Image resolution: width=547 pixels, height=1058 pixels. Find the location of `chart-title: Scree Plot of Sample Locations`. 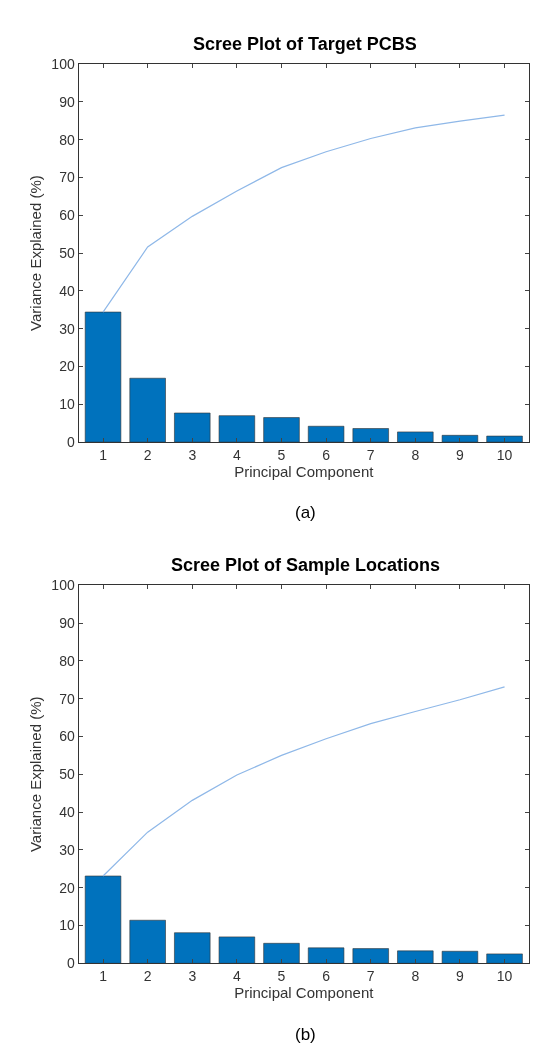

chart-title: Scree Plot of Sample Locations is located at coordinates (306, 565).